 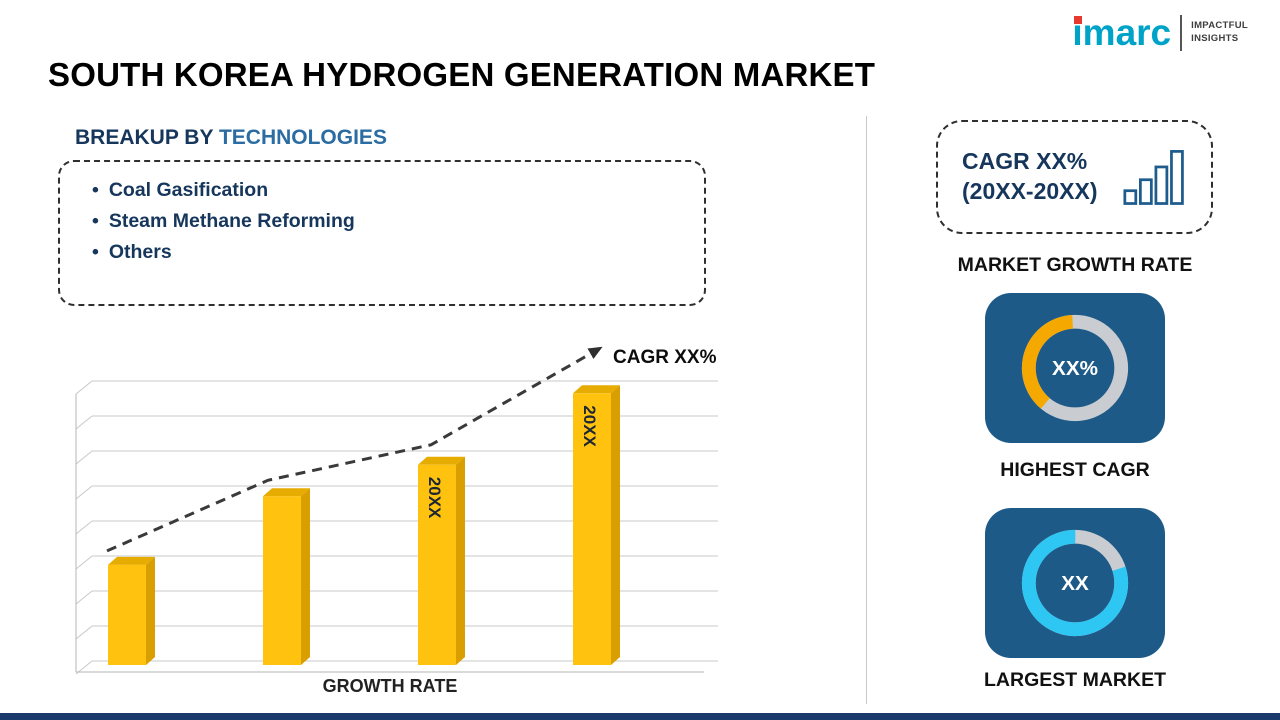 I want to click on growth-box-text: CAGR XX% (20XX-20XX), so click(x=1030, y=177).